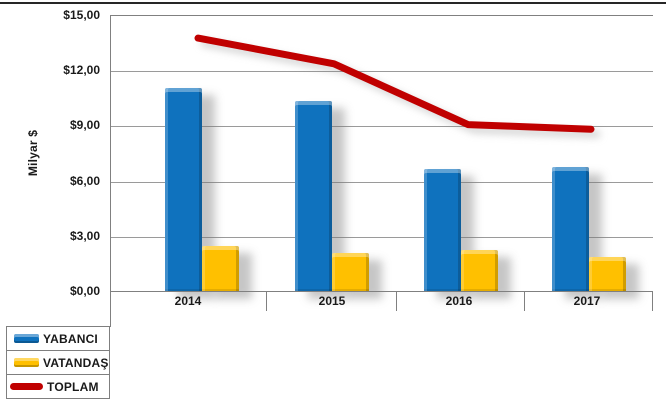  I want to click on bar-yabanci-2015, so click(313, 196).